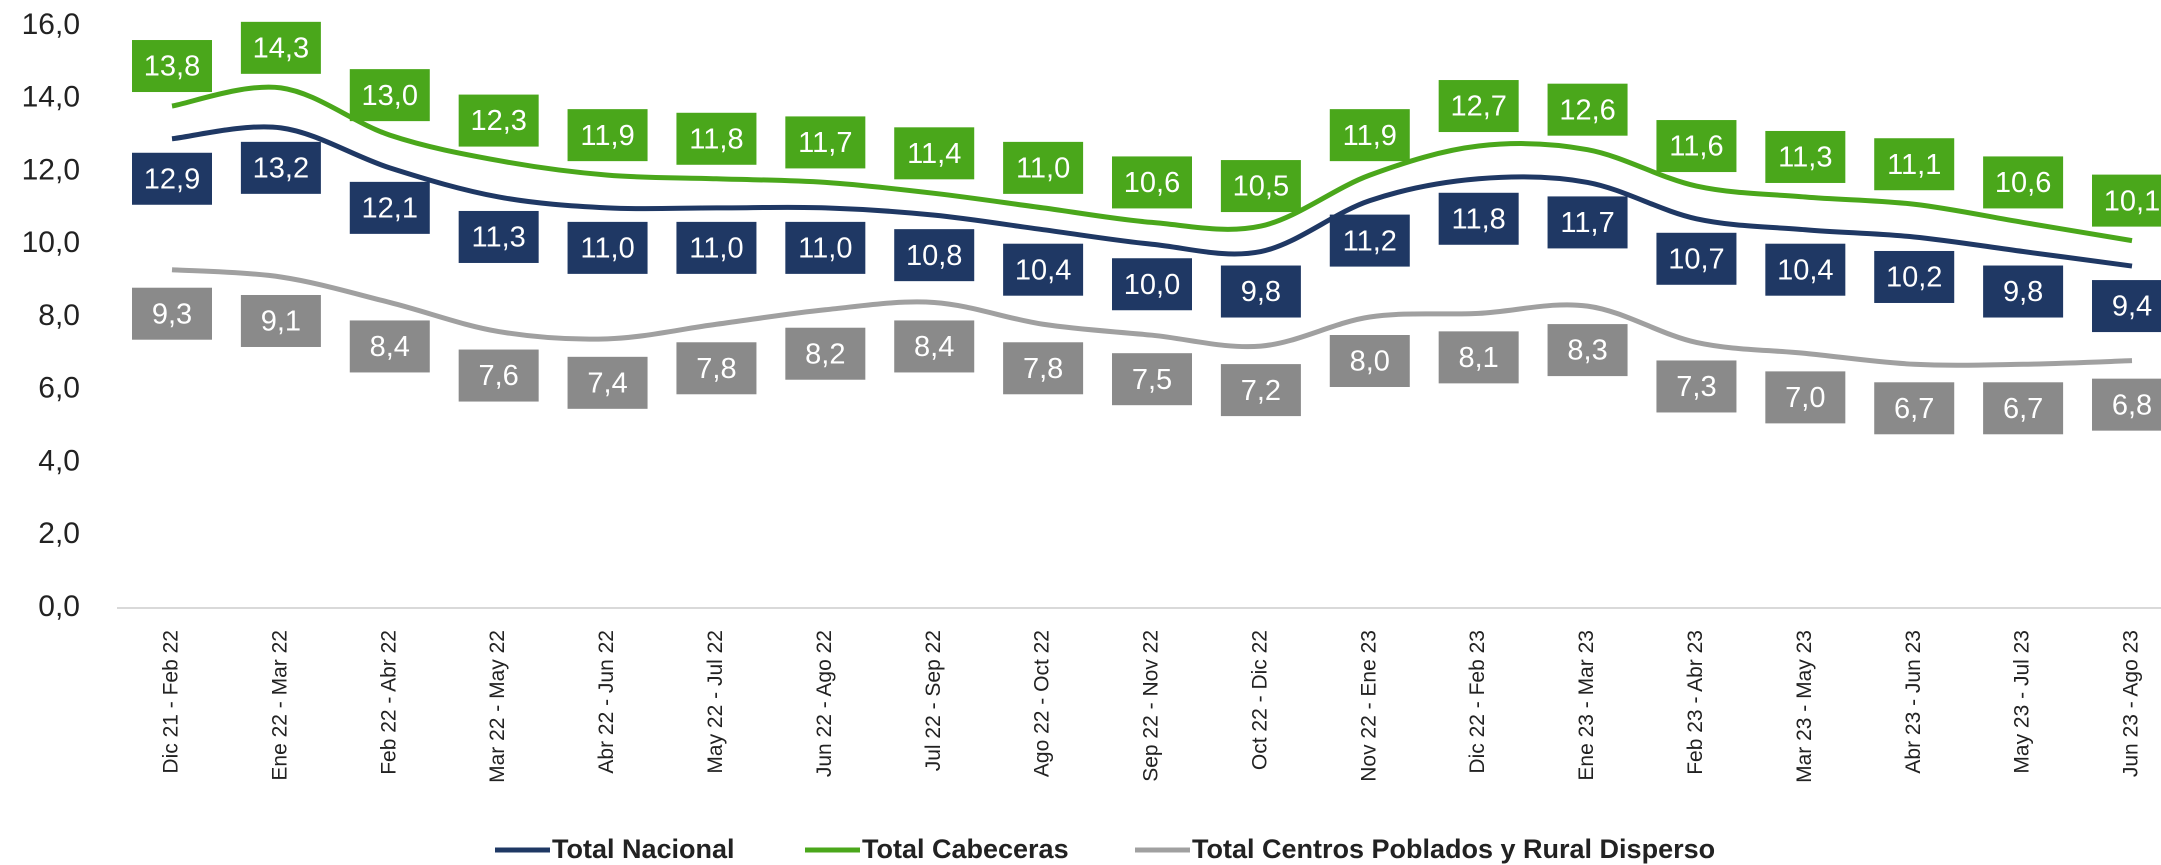 The image size is (2161, 865). I want to click on y-tick-label: 0,0, so click(59, 606).